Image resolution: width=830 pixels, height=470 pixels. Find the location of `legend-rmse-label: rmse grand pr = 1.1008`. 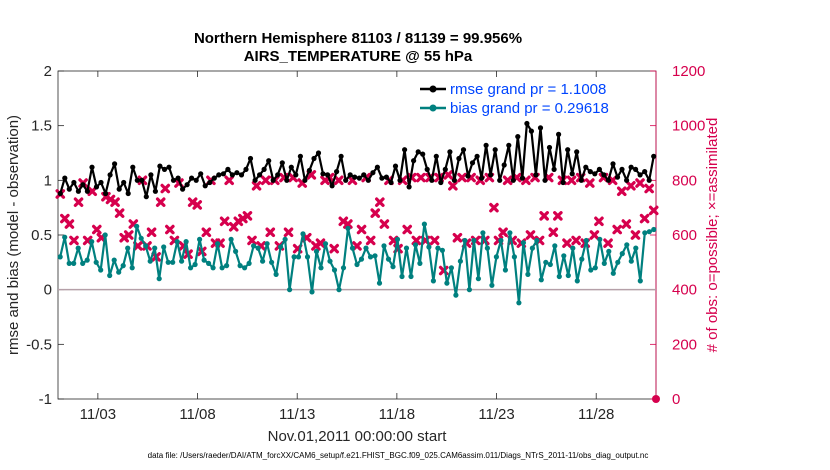

legend-rmse-label: rmse grand pr = 1.1008 is located at coordinates (528, 89).